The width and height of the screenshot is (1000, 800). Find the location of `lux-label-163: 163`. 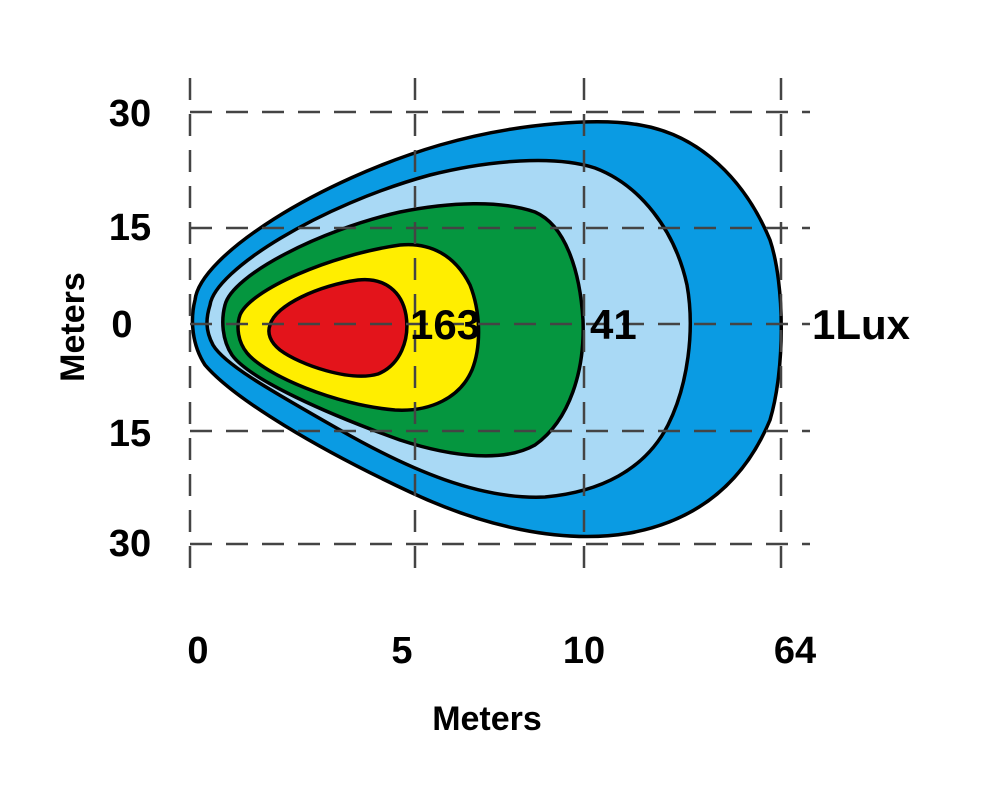

lux-label-163: 163 is located at coordinates (445, 324).